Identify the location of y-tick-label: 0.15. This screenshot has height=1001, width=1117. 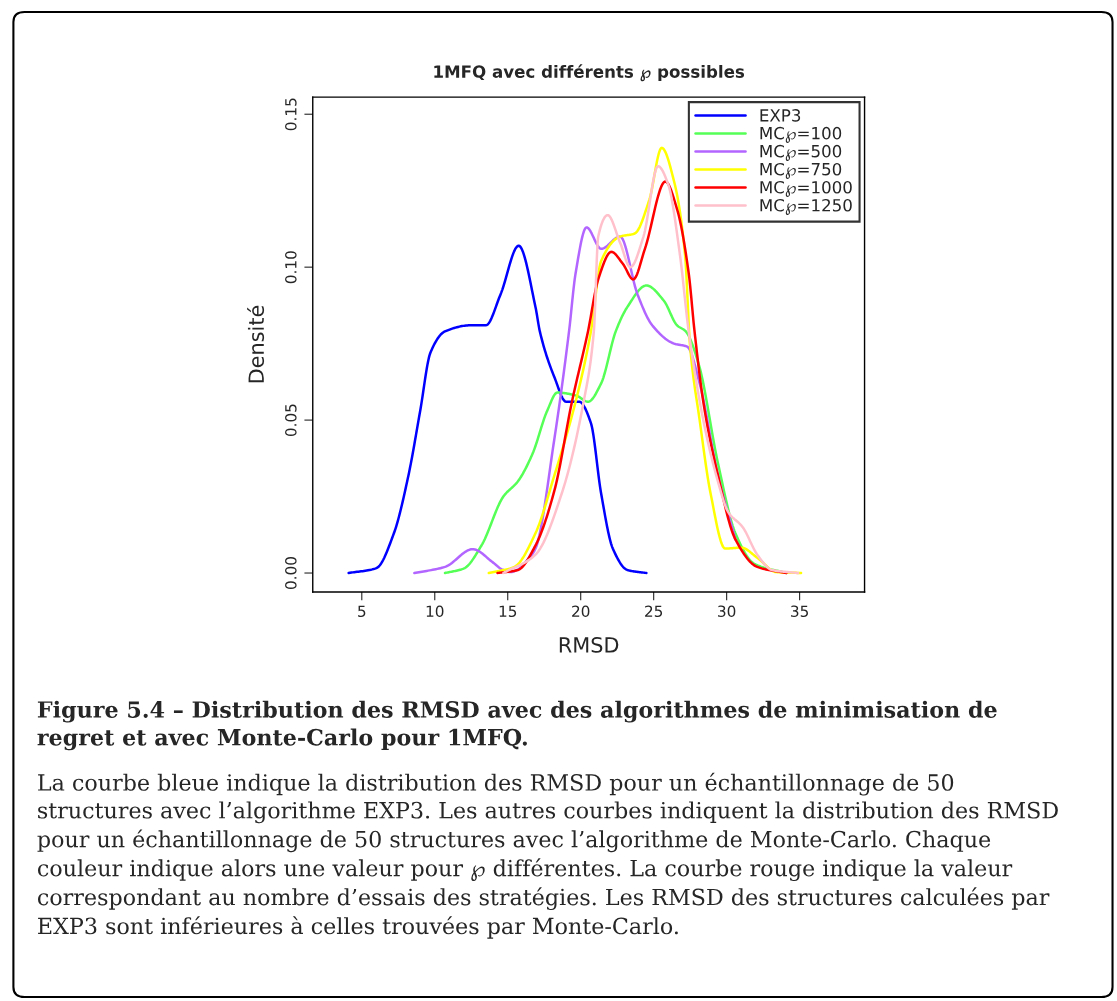
(291, 114).